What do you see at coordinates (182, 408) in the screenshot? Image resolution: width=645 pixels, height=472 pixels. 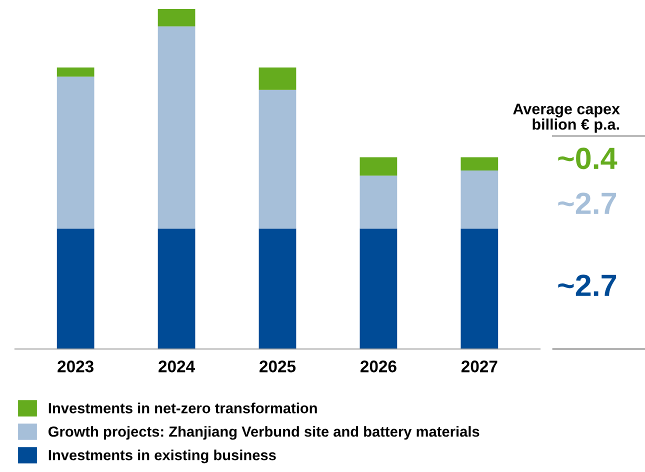 I see `legend-label: Investments in net-zero transformation` at bounding box center [182, 408].